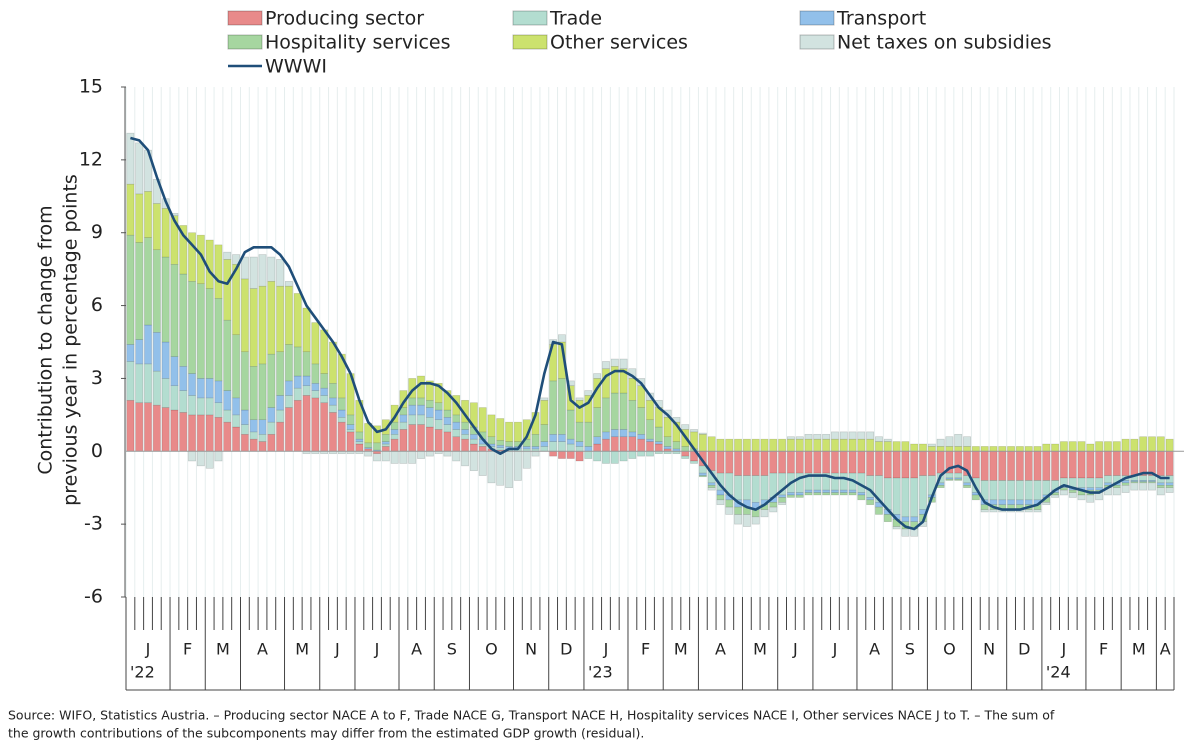 The image size is (1200, 746). I want to click on y-tick-label: 15, so click(91, 87).